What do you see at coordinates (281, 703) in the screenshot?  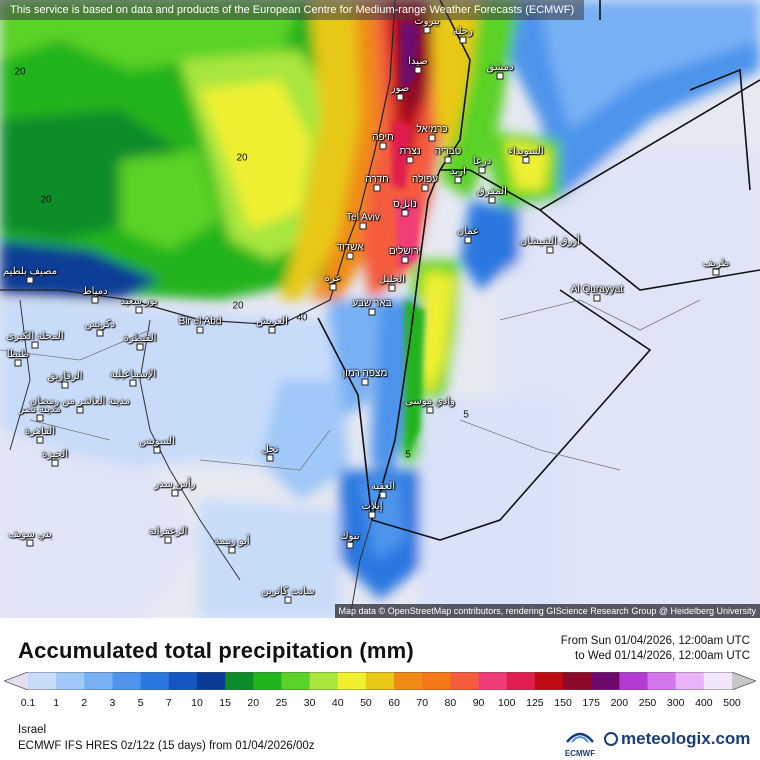 I see `colorbar-tick-label: 25` at bounding box center [281, 703].